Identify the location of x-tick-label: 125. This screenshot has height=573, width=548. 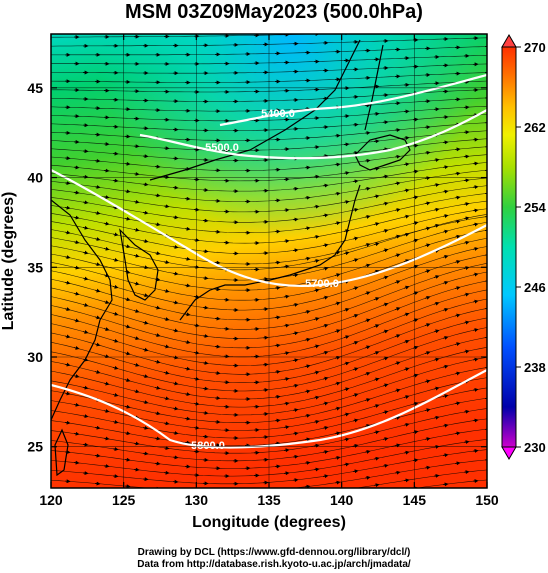
(124, 500).